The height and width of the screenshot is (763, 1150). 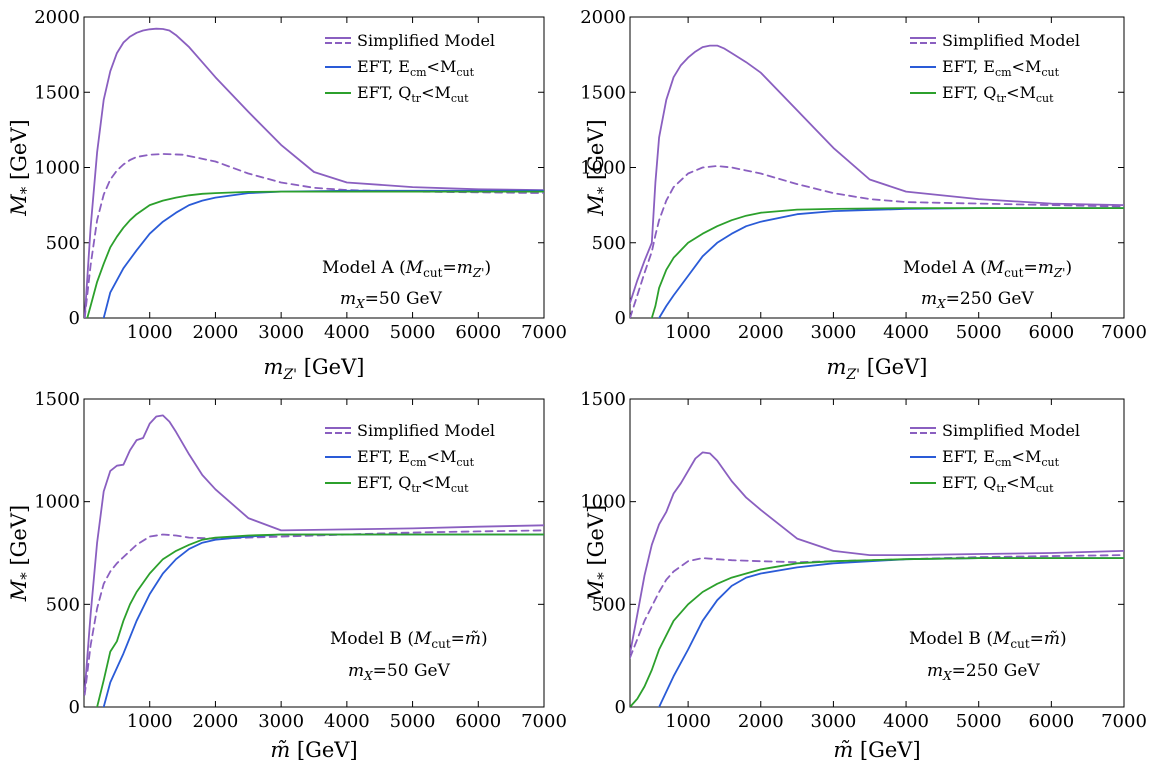 I want to click on series-group, so click(x=877, y=579).